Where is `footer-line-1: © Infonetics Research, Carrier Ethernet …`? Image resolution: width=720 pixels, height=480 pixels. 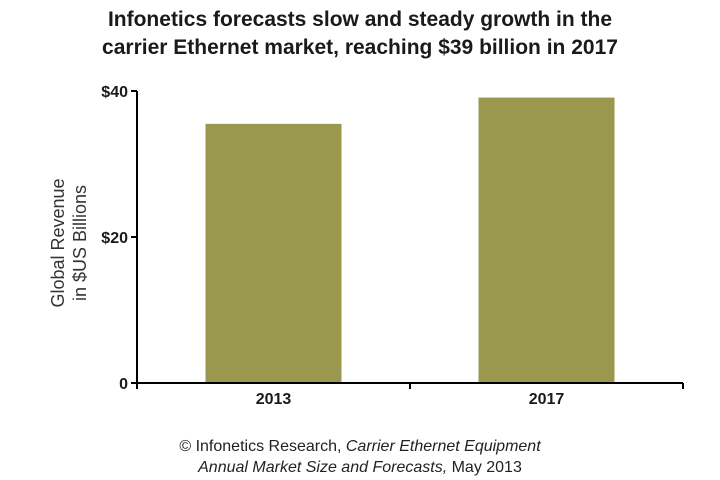 footer-line-1: © Infonetics Research, Carrier Ethernet … is located at coordinates (360, 446).